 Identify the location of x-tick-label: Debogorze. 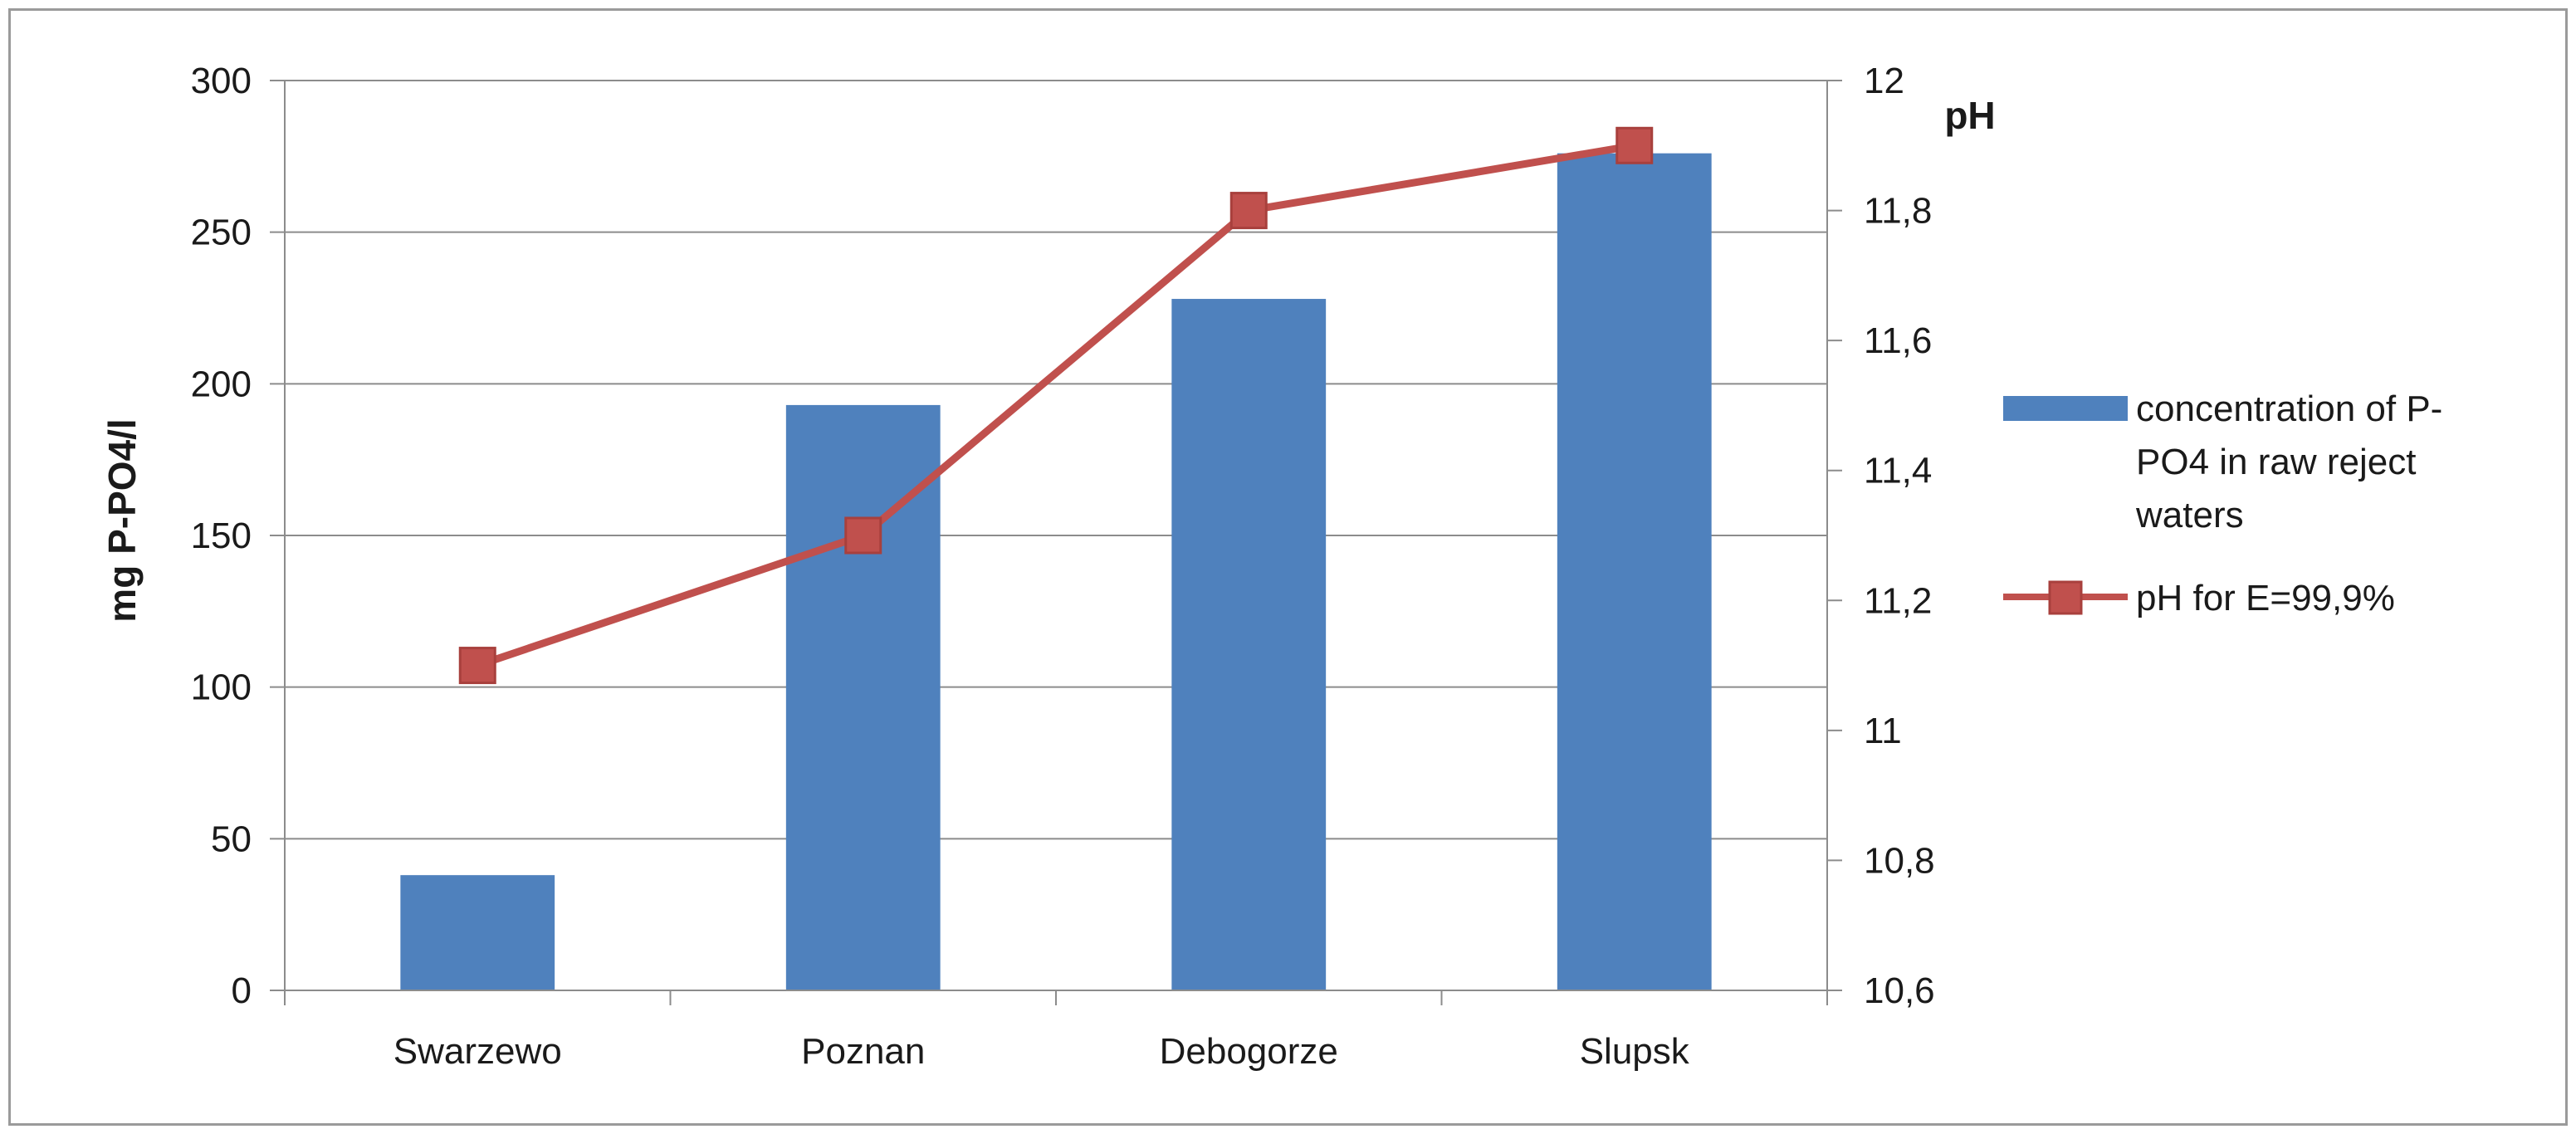
(1249, 1051).